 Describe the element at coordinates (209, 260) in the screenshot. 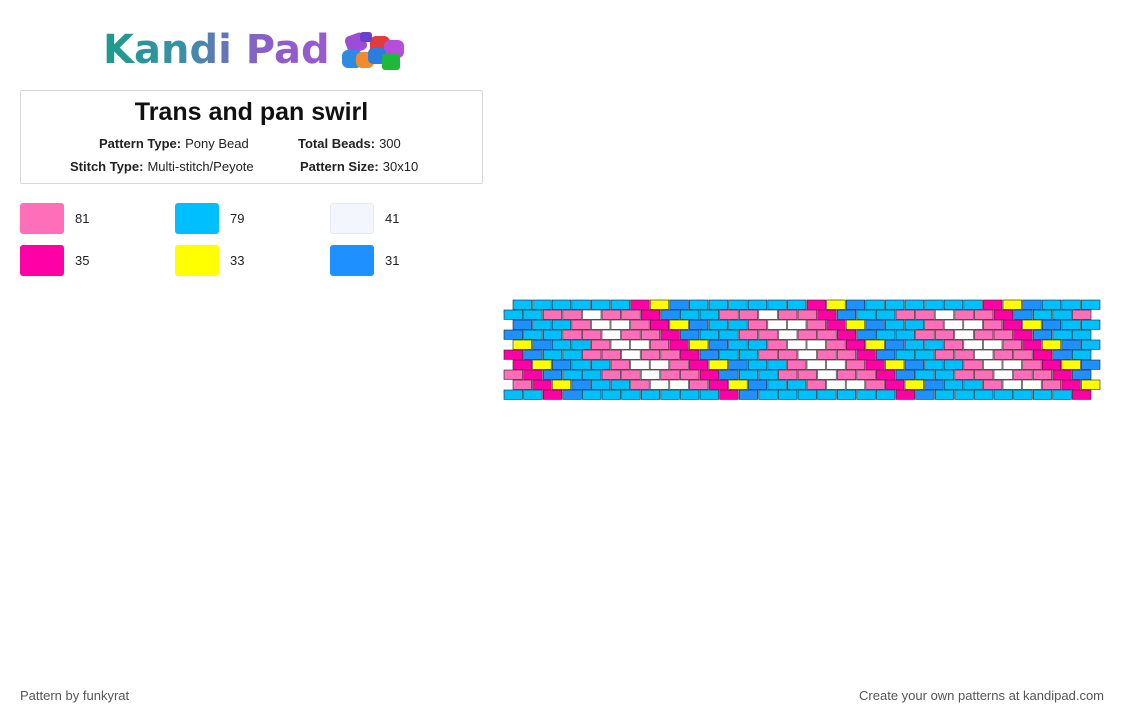

I see `color-entry-yellow: 33` at that location.